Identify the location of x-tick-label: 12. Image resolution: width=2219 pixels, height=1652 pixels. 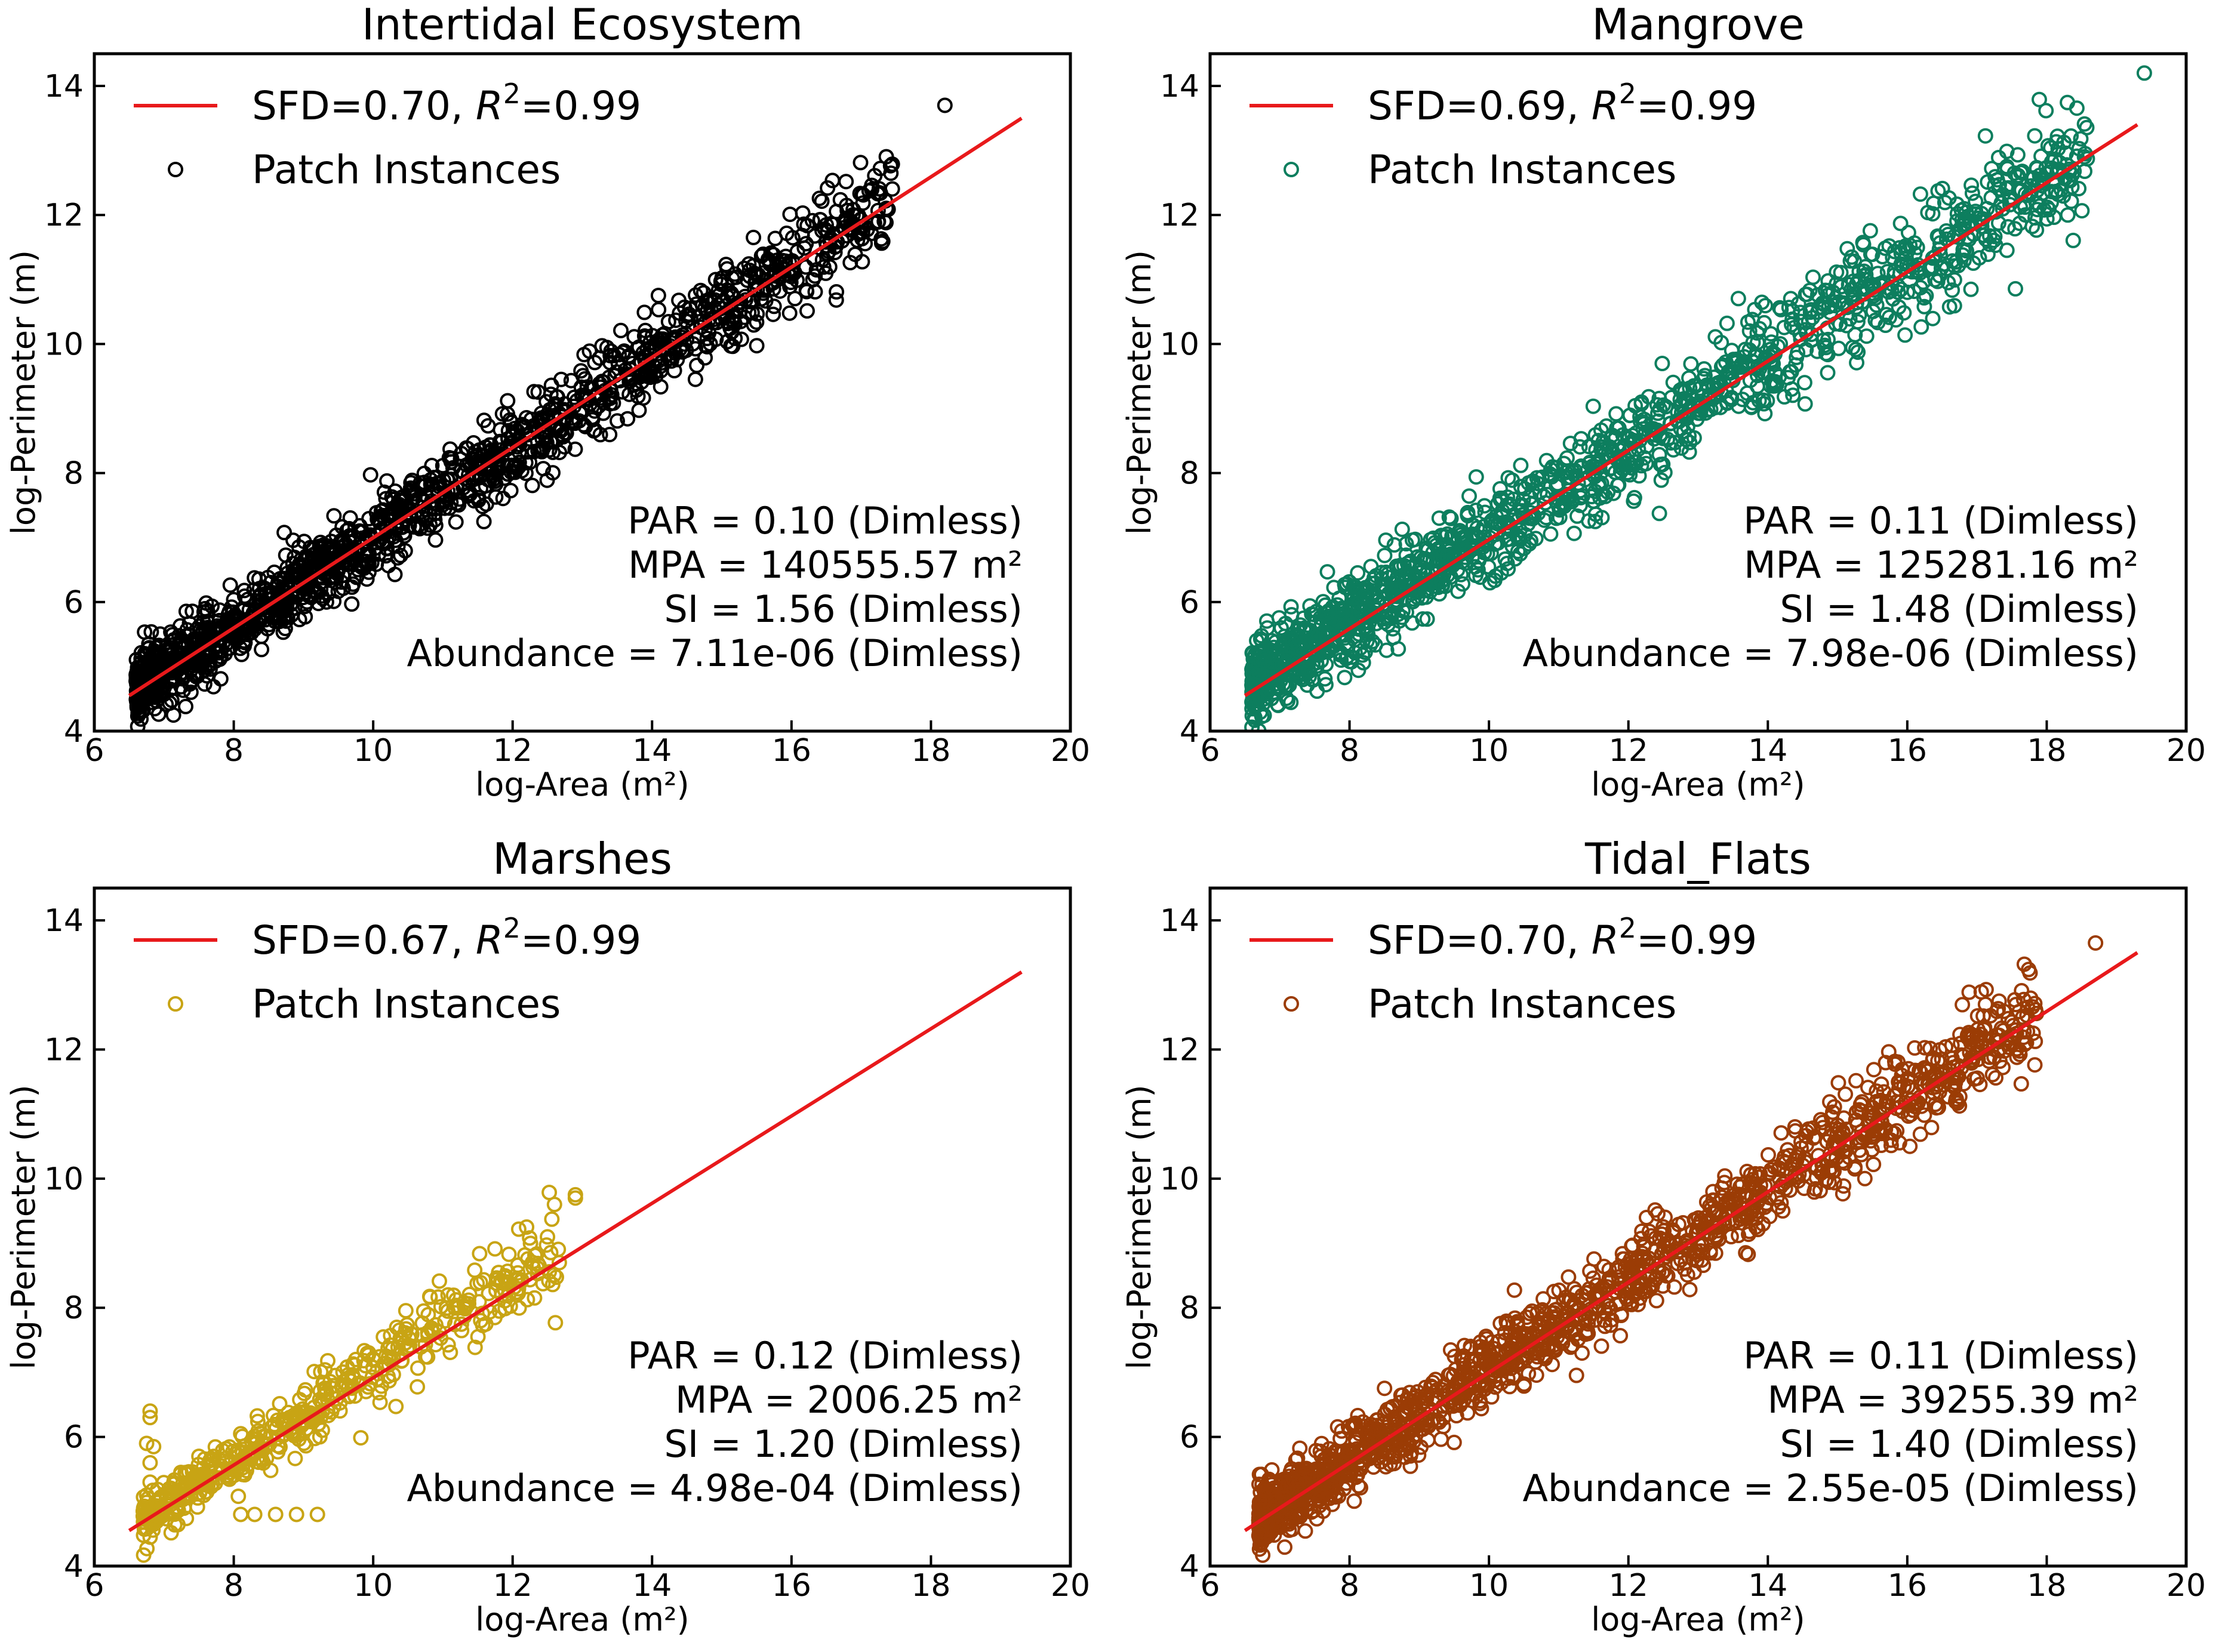
(1629, 751).